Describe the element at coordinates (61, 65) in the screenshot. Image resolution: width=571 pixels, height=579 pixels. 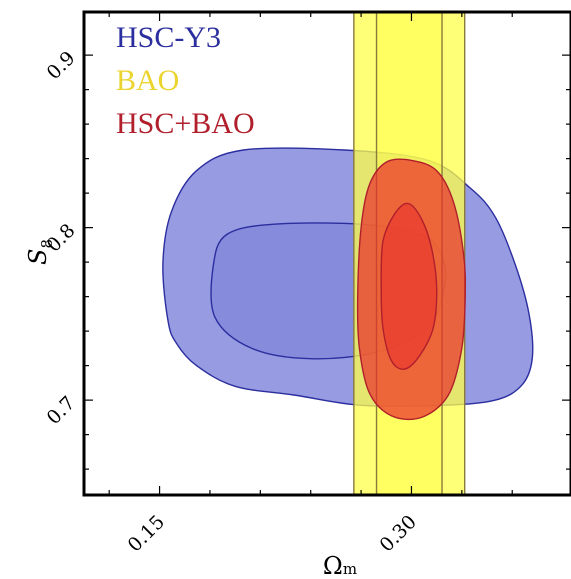
I see `y-tick-label: 0.9` at that location.